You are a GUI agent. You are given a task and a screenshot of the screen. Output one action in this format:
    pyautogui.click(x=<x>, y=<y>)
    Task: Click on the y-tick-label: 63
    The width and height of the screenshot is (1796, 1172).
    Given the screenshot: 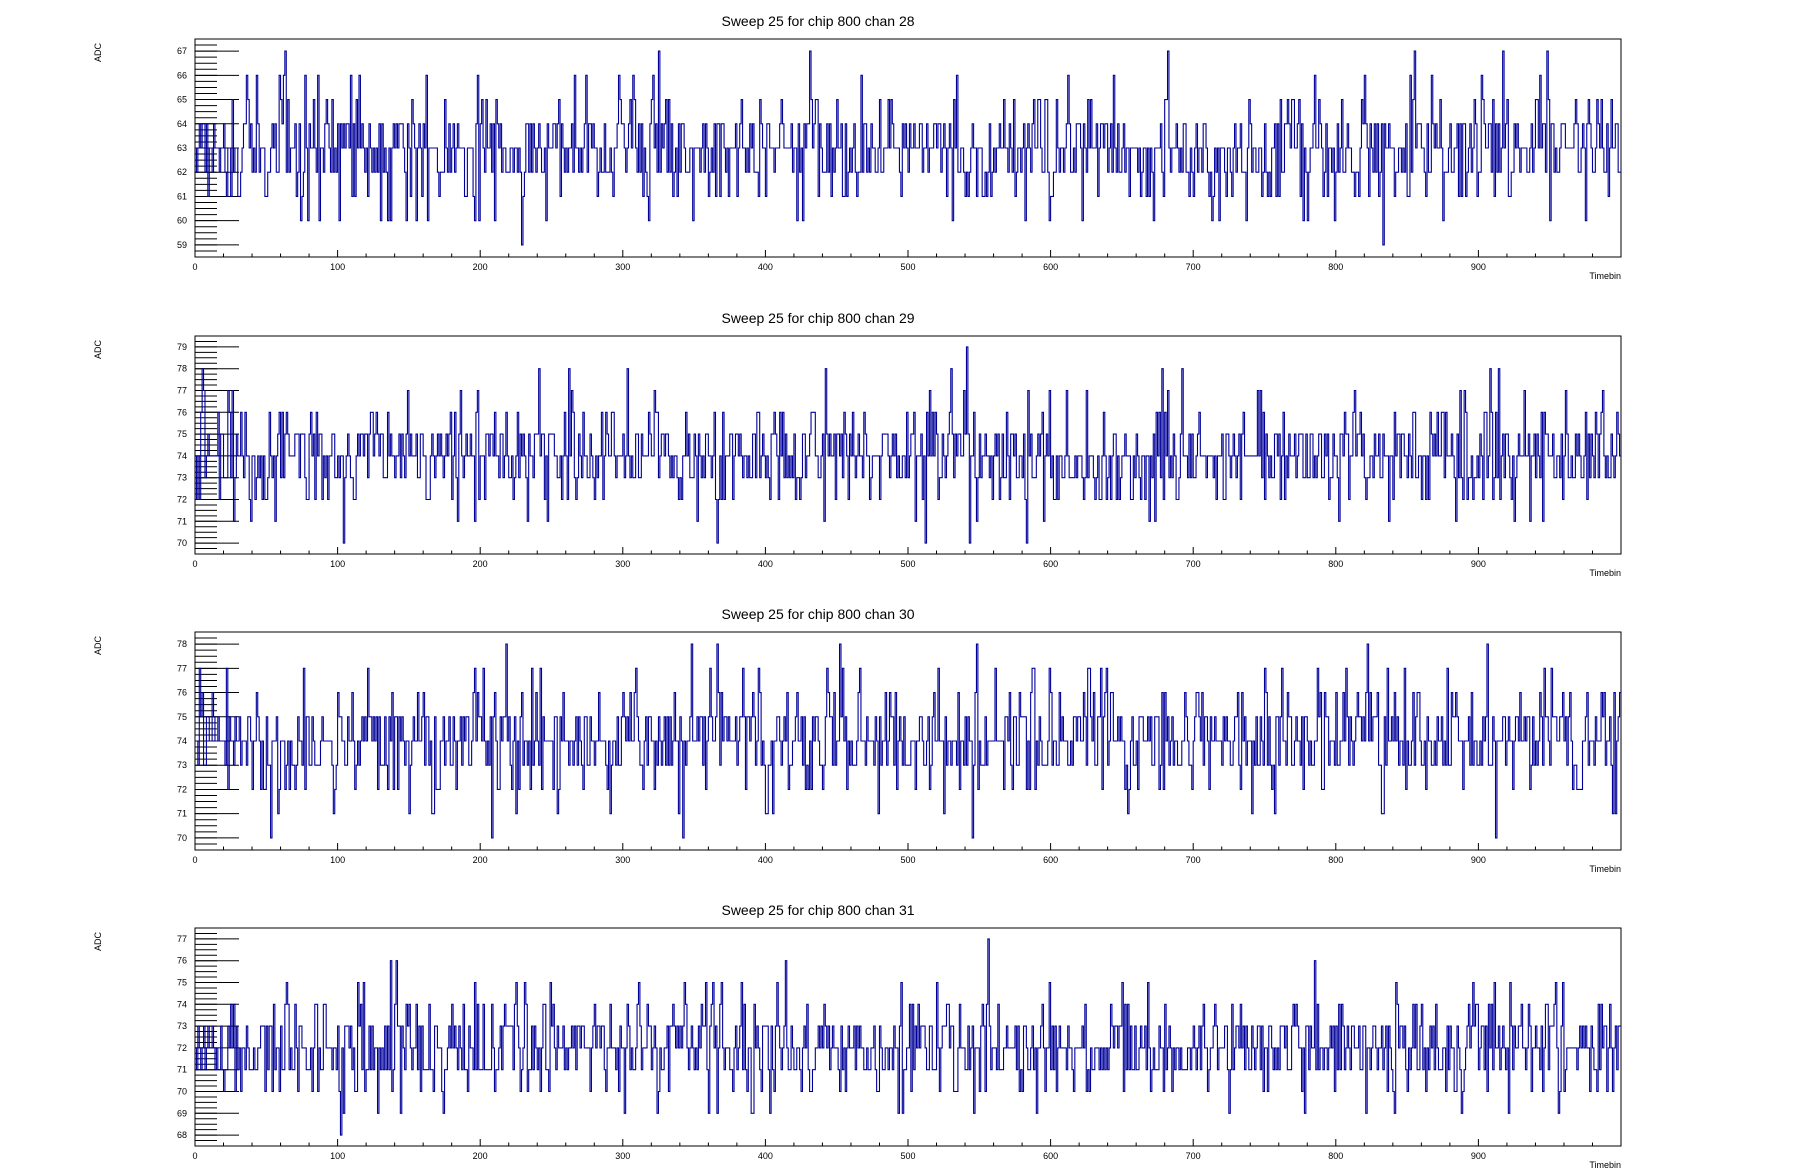 What is the action you would take?
    pyautogui.click(x=182, y=148)
    